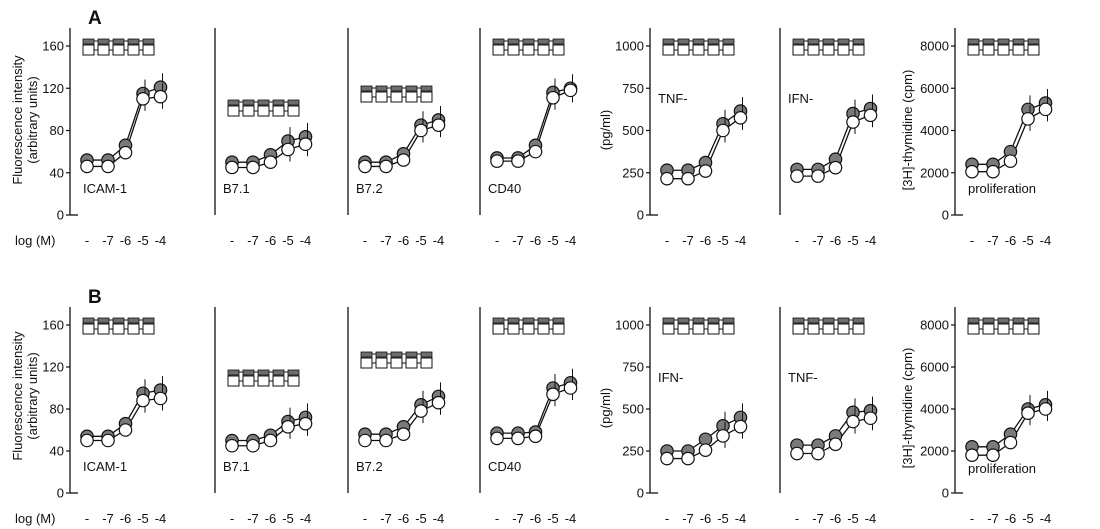 Image resolution: width=1100 pixels, height=529 pixels. I want to click on y-axis-label-fluorescence-b-line2: (arbitrary units), so click(32, 395).